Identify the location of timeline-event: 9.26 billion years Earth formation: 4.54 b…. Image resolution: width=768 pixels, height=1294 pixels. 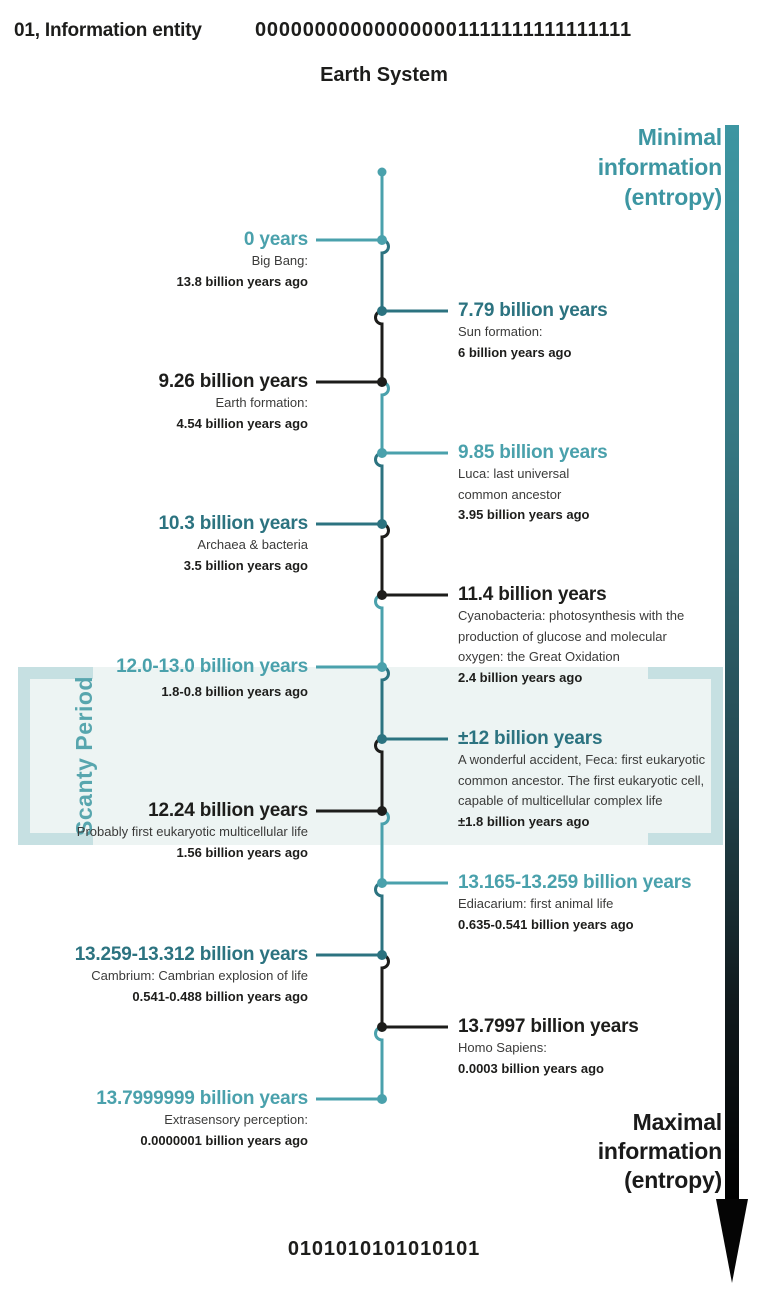
(233, 402).